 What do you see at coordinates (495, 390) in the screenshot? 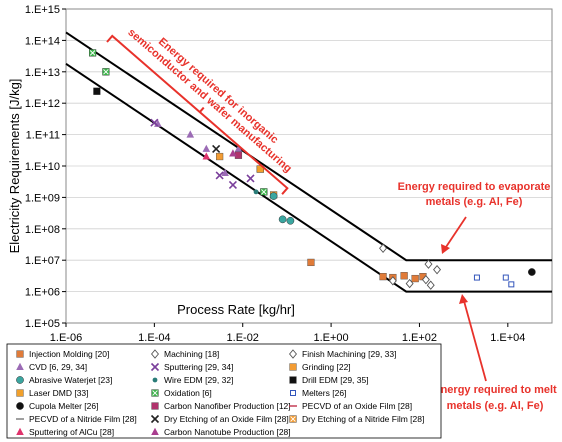
I see `annotation-melt-text: Energy required to melt` at bounding box center [495, 390].